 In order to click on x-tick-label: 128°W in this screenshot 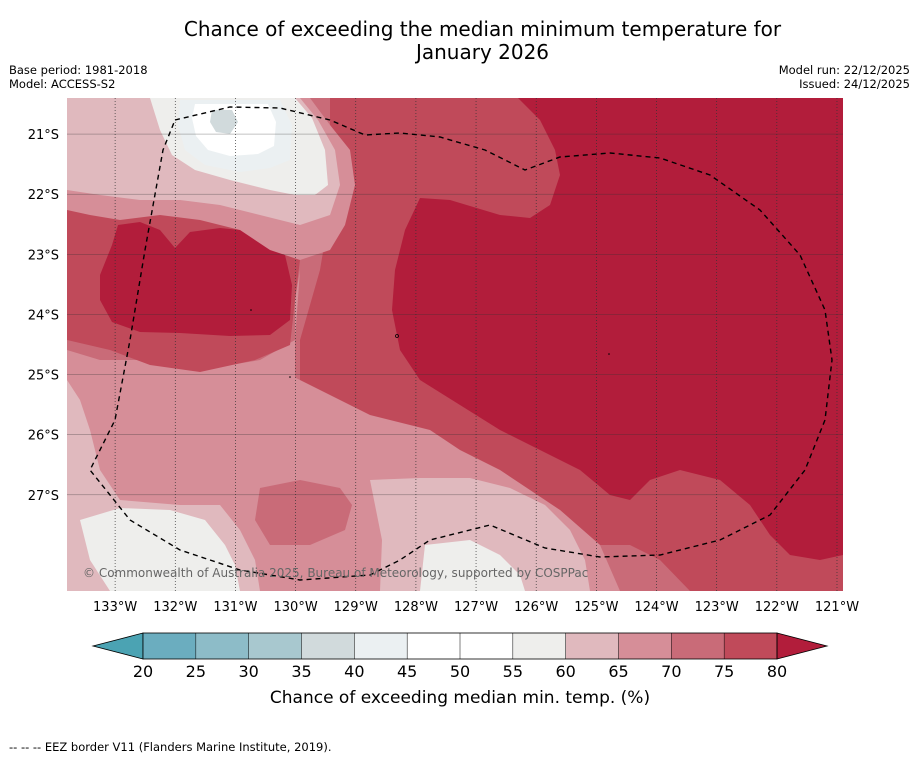, I will do `click(416, 607)`.